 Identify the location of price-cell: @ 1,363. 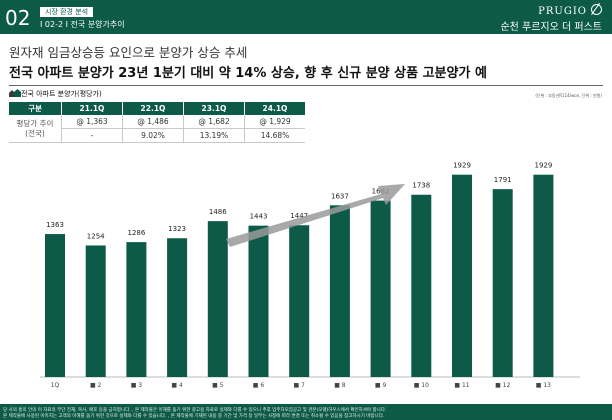
(92, 122).